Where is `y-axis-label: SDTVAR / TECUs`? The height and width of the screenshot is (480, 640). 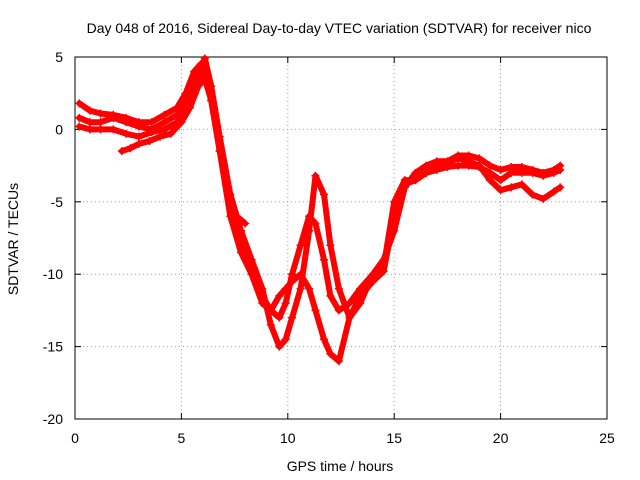
y-axis-label: SDTVAR / TECUs is located at coordinates (13, 239).